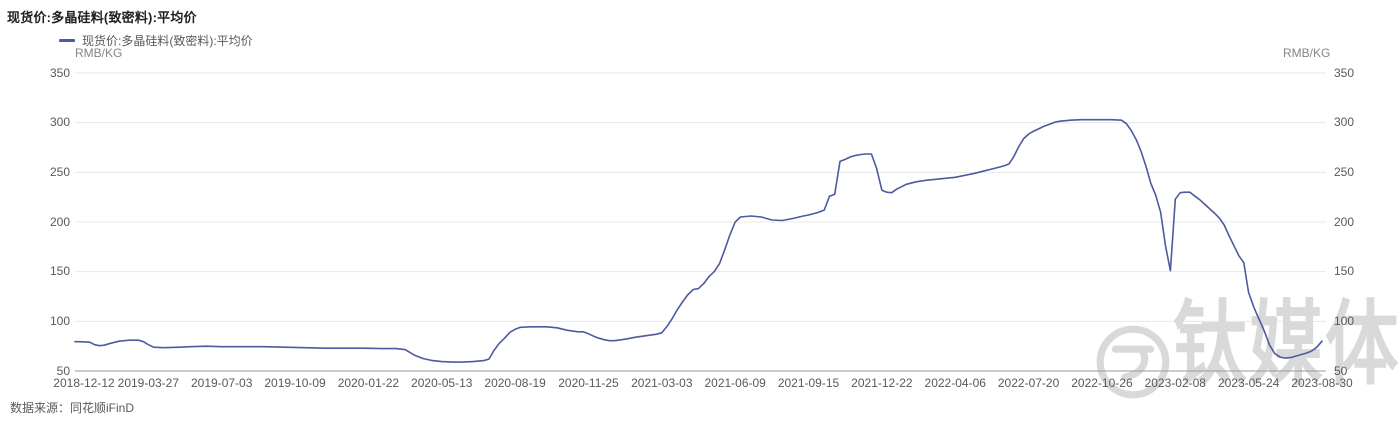 This screenshot has width=1398, height=427. I want to click on page-title: 现货价:多晶硅料(致密料):平均价, so click(102, 17).